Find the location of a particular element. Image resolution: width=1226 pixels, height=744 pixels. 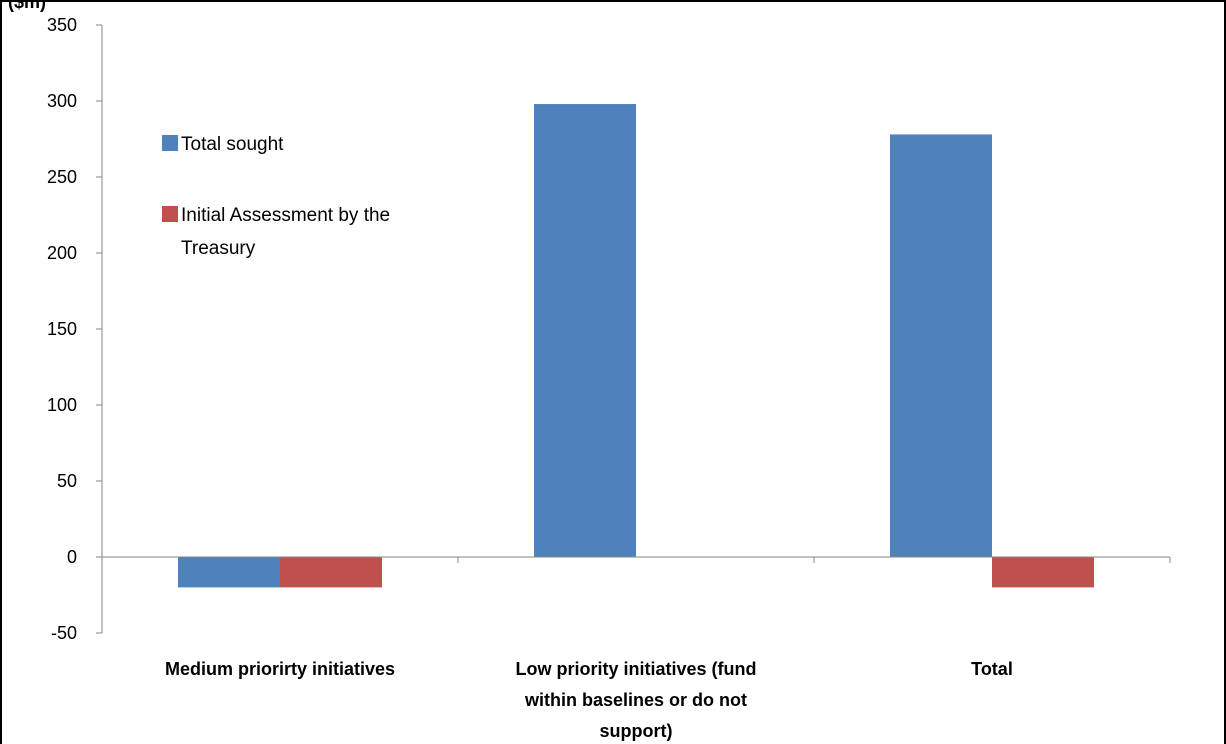

bar-series0-cat0 is located at coordinates (229, 572).